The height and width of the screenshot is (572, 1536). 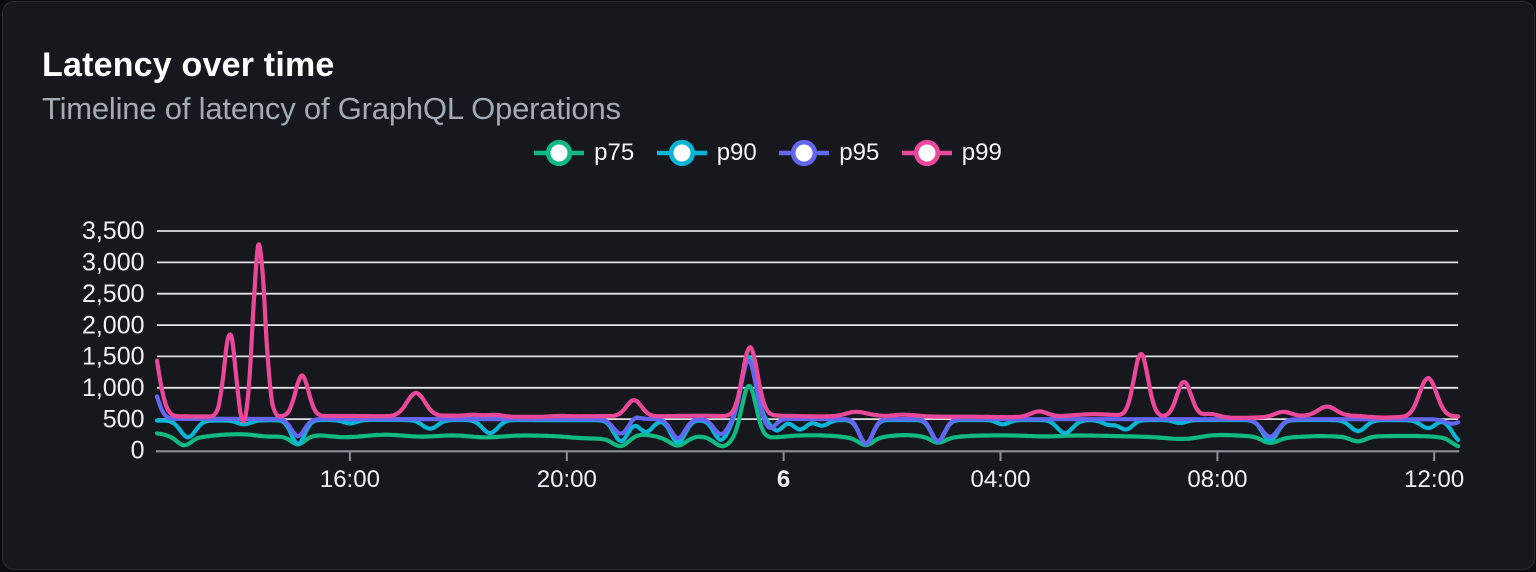 What do you see at coordinates (1217, 479) in the screenshot?
I see `svg-text: 08:00` at bounding box center [1217, 479].